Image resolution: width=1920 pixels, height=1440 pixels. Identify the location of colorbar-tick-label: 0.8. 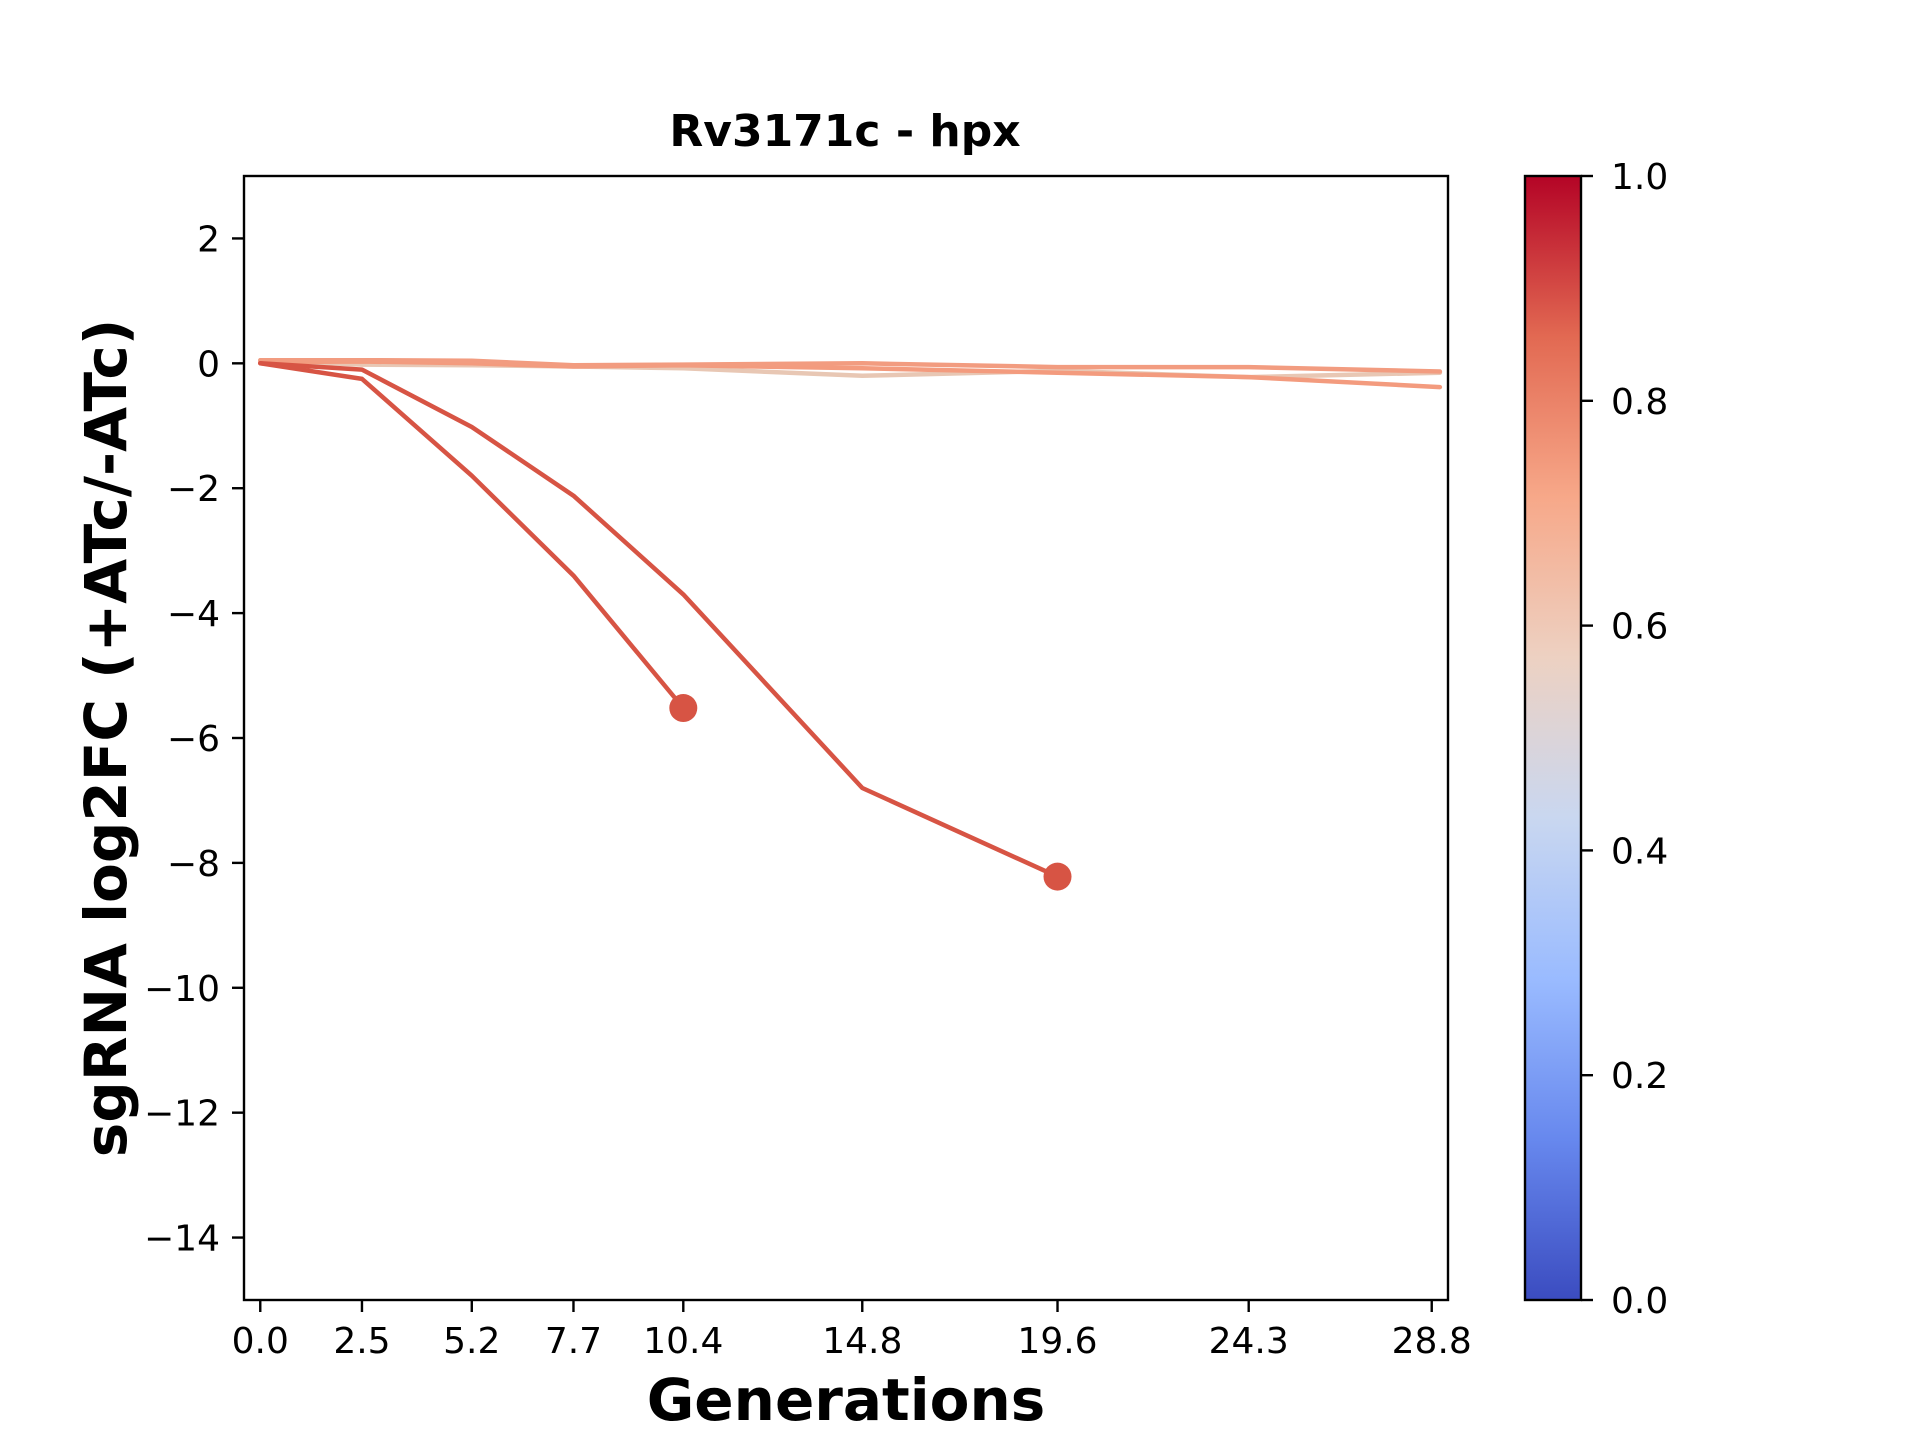
(1639, 402).